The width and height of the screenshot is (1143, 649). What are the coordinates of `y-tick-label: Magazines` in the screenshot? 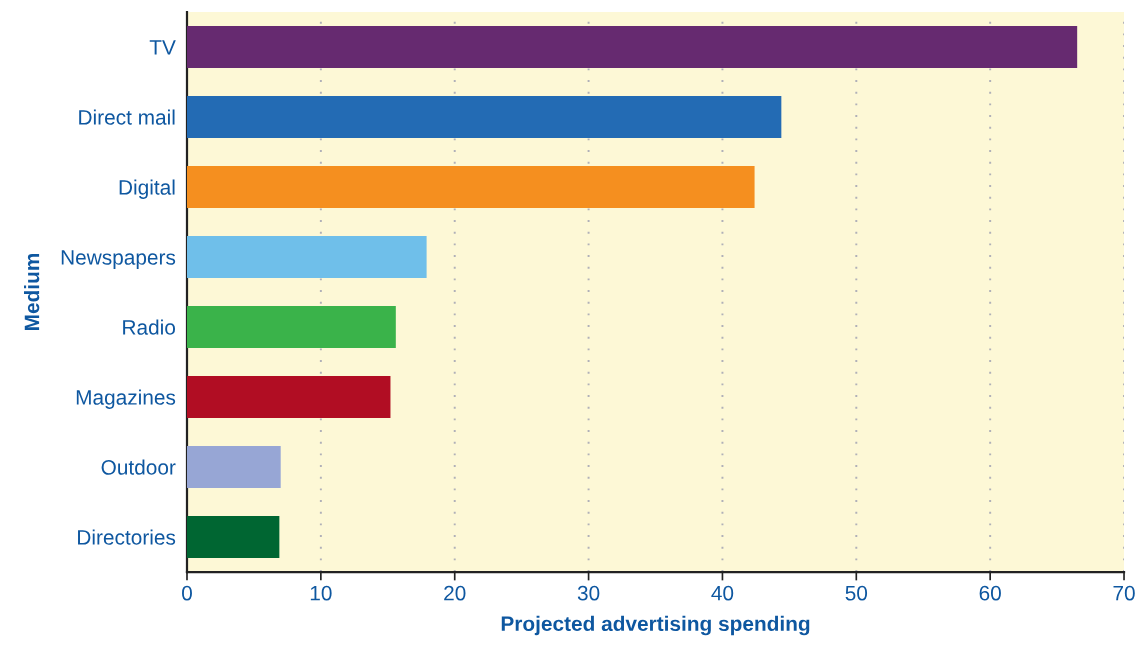 It's located at (126, 399).